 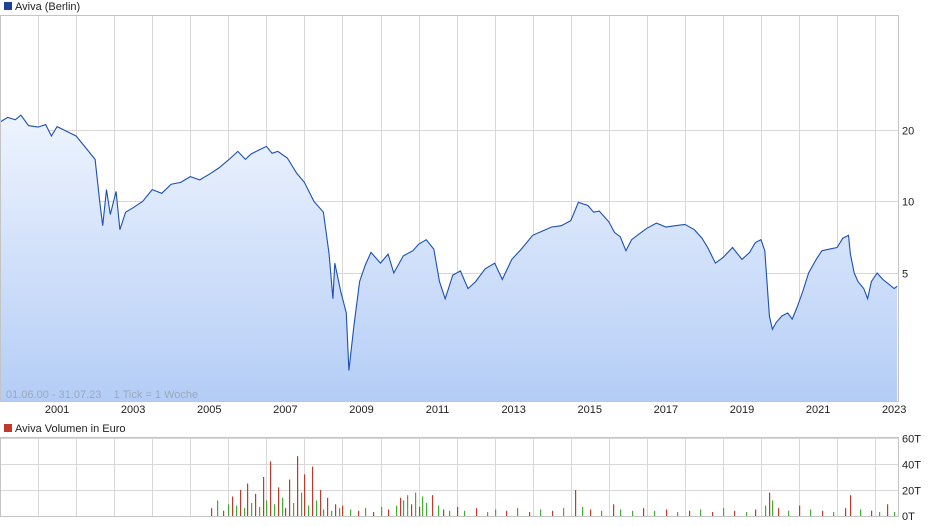 I want to click on volume-bars, so click(x=553, y=486).